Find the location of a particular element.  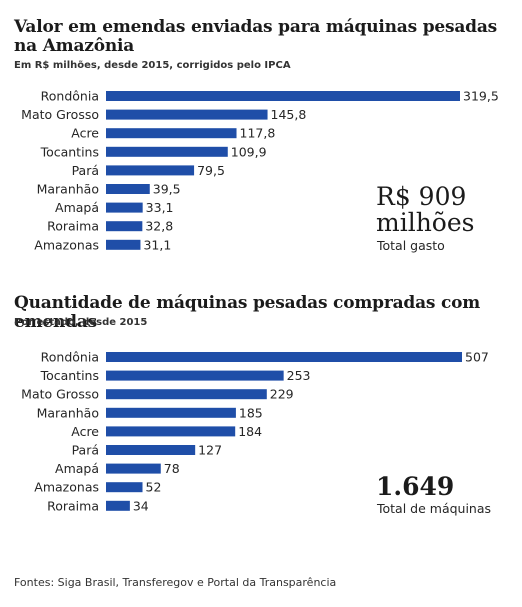

value-label: 117,8 is located at coordinates (258, 133).